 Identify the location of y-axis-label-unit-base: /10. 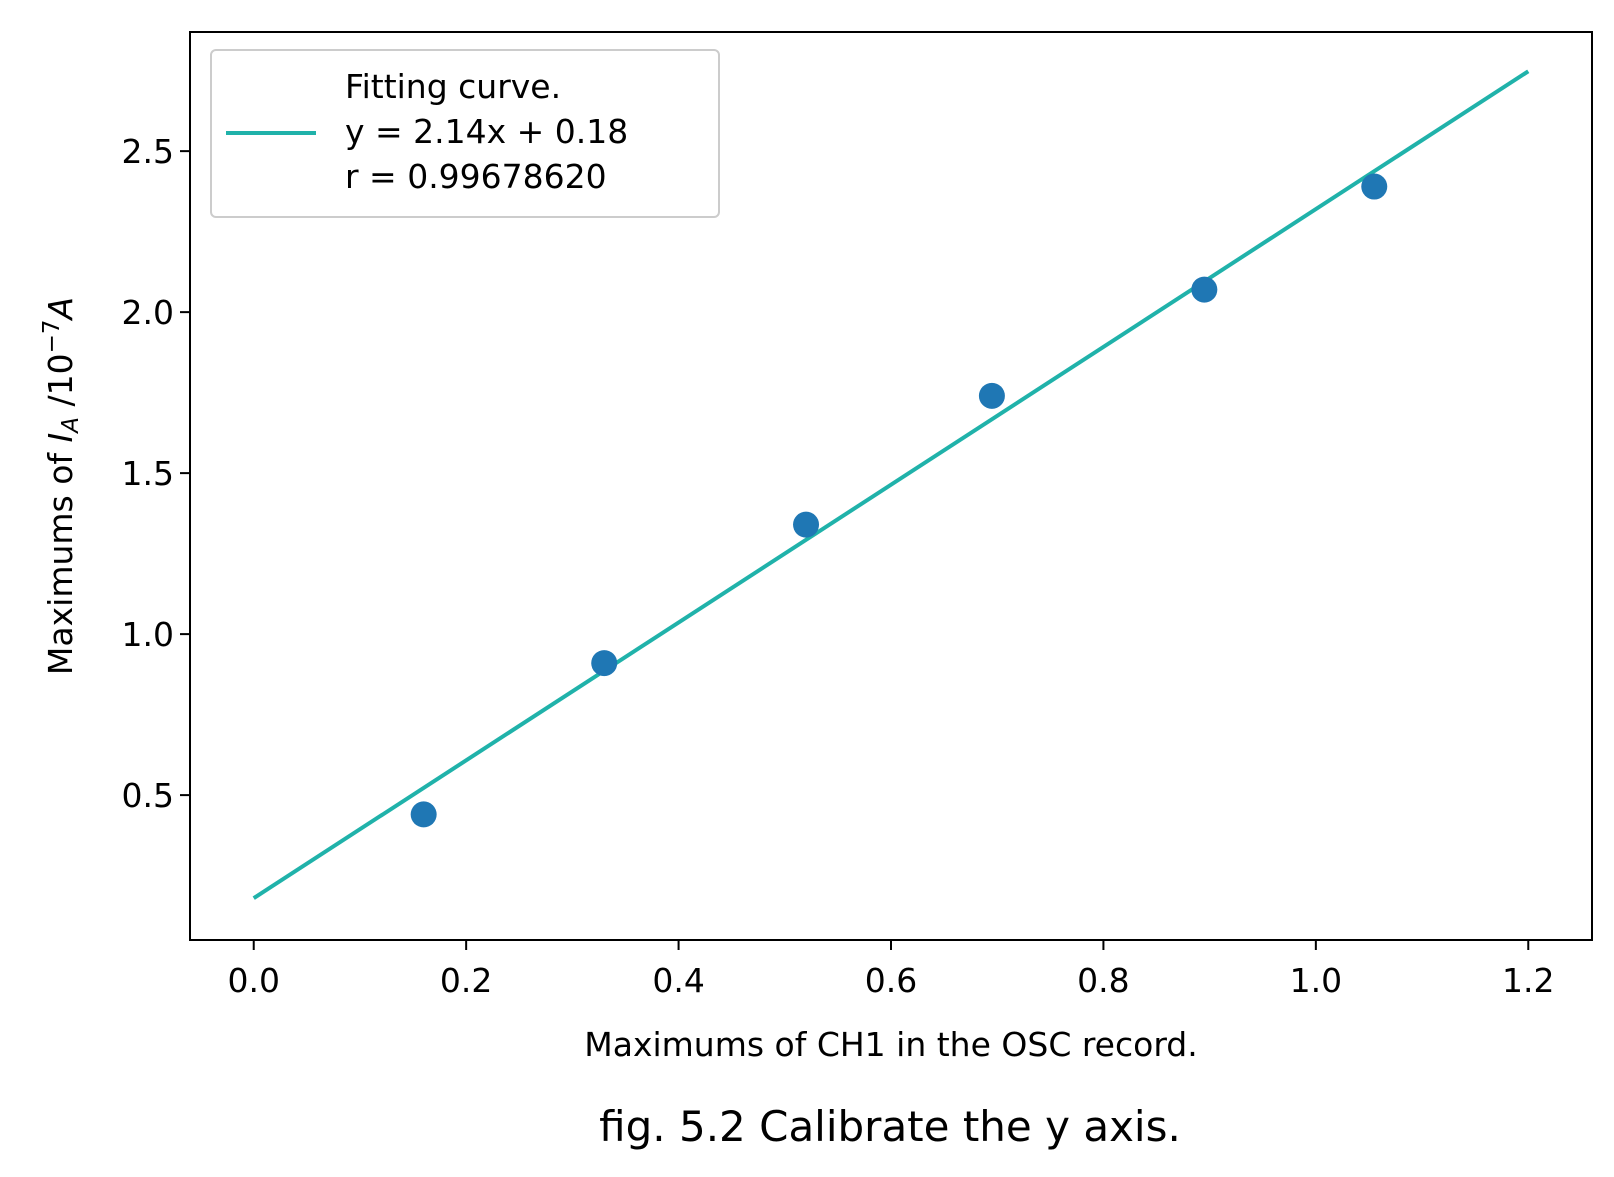
(60, 385).